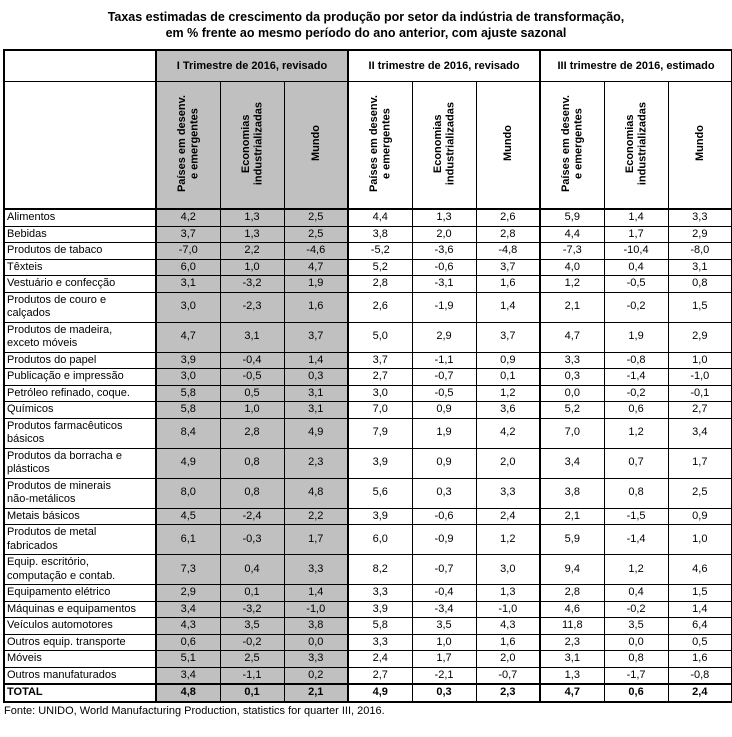  Describe the element at coordinates (80, 267) in the screenshot. I see `row-label: Têxteis` at that location.